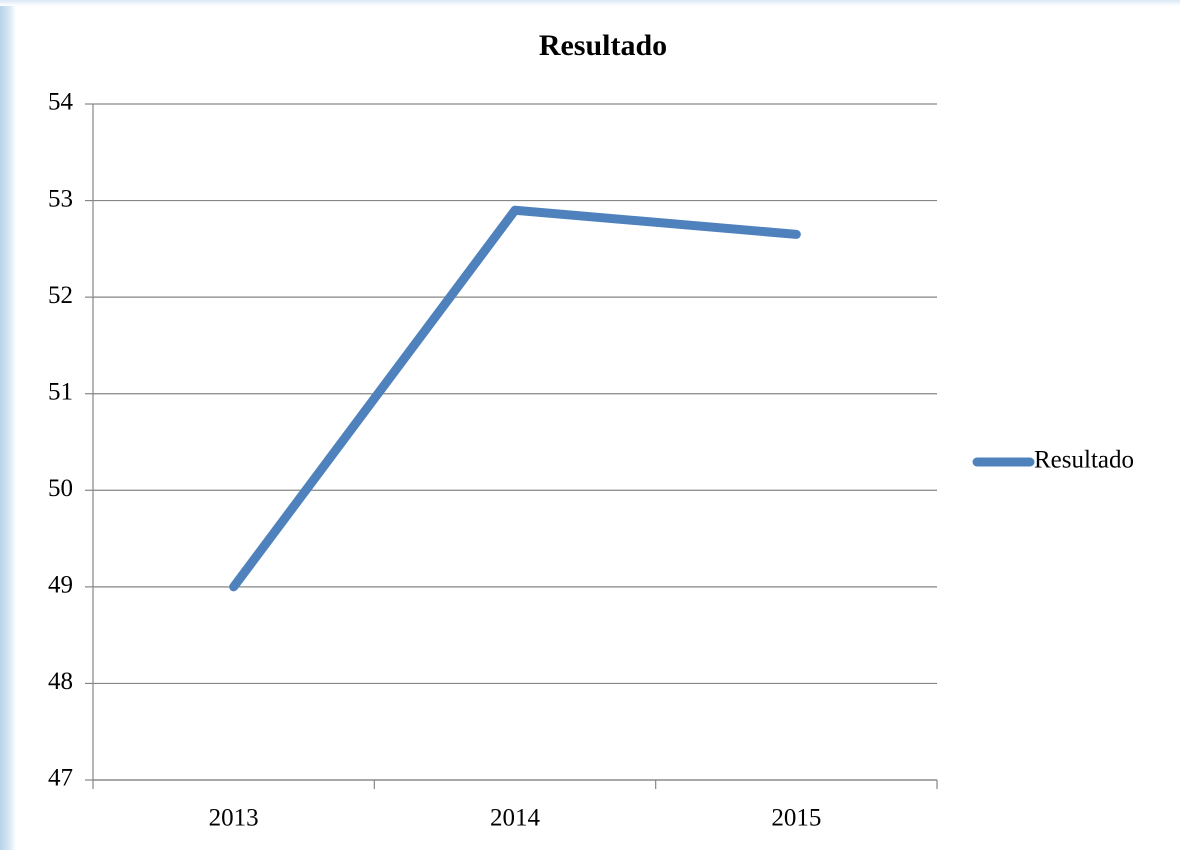 The height and width of the screenshot is (850, 1180). What do you see at coordinates (60, 681) in the screenshot?
I see `y-tick-label: 48` at bounding box center [60, 681].